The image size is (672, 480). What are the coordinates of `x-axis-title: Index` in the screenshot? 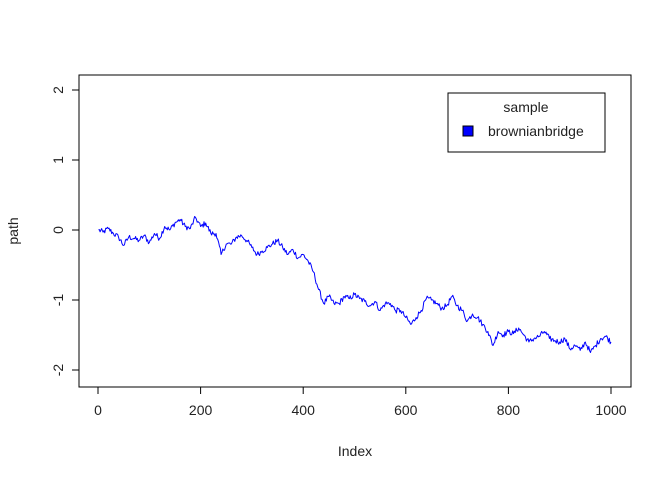 It's located at (355, 451).